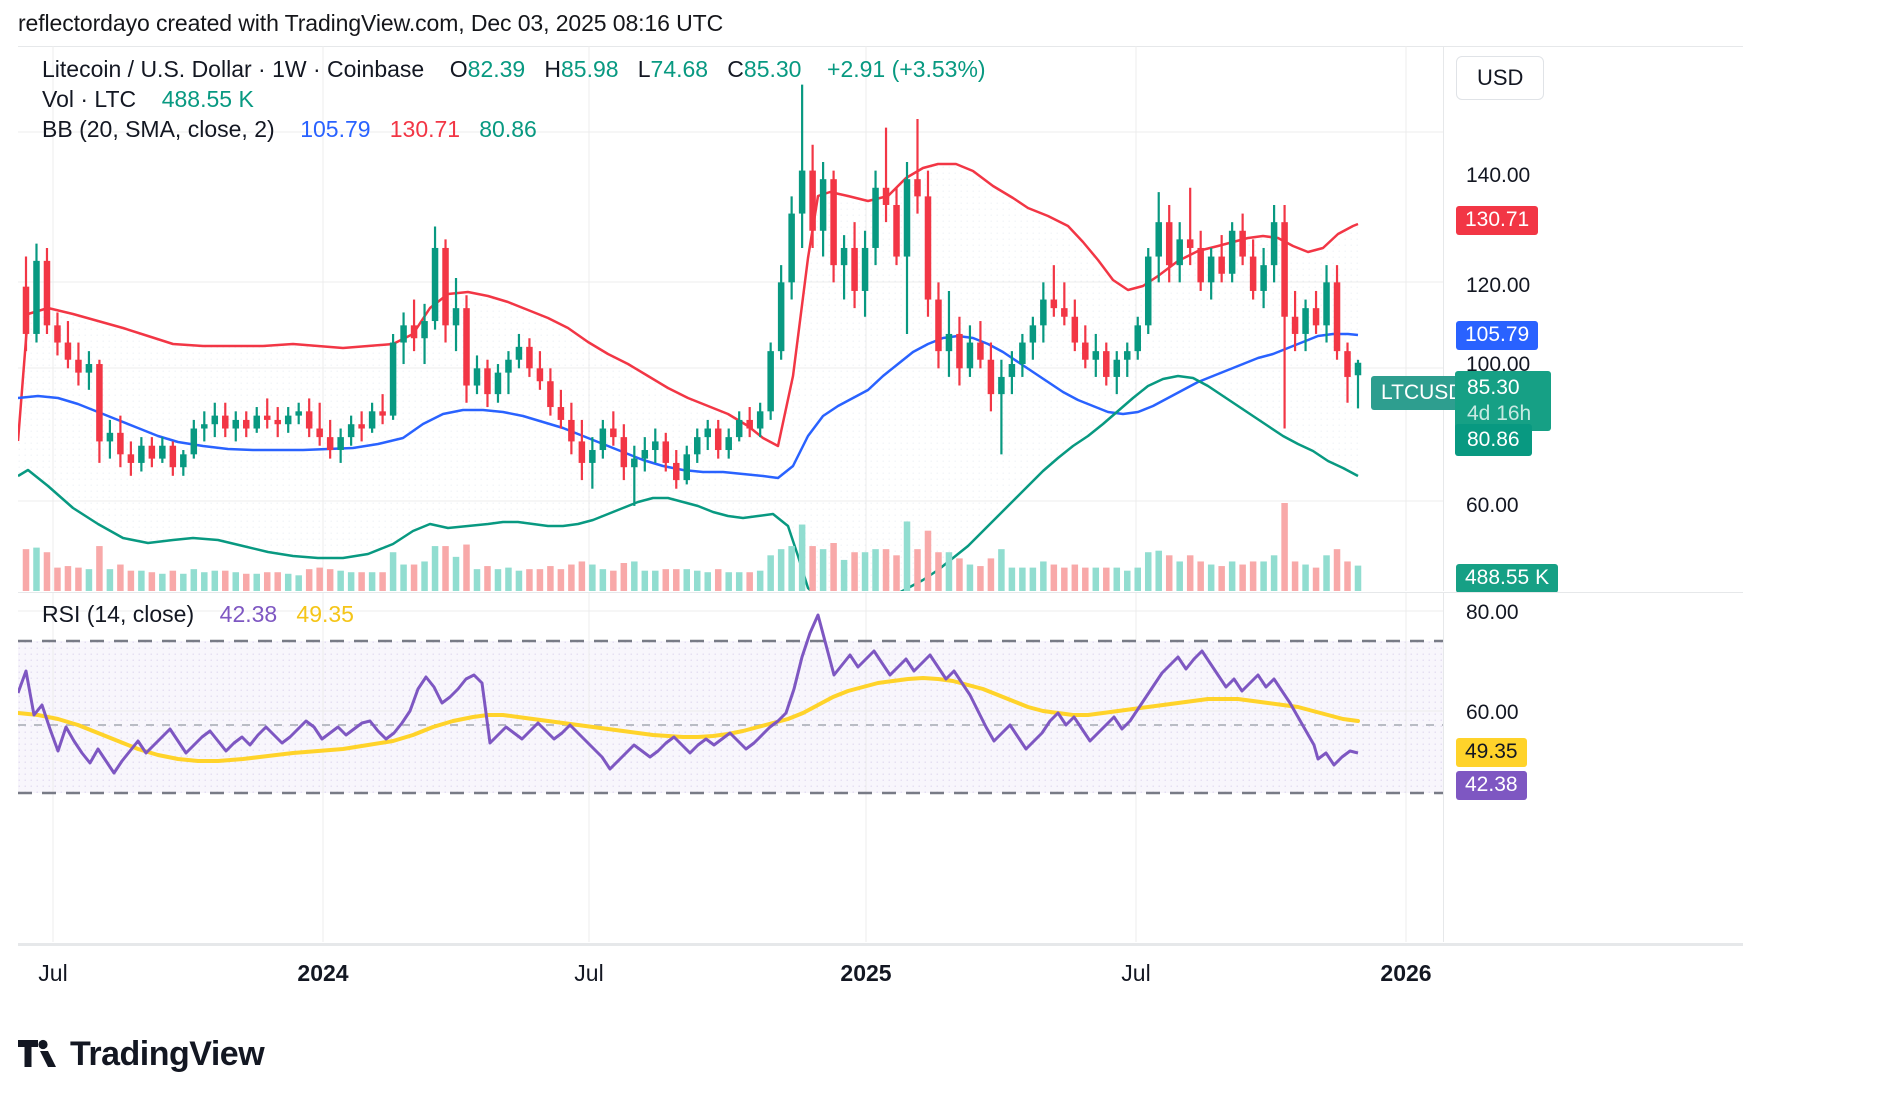  I want to click on legend-high-value: 85.98, so click(590, 69).